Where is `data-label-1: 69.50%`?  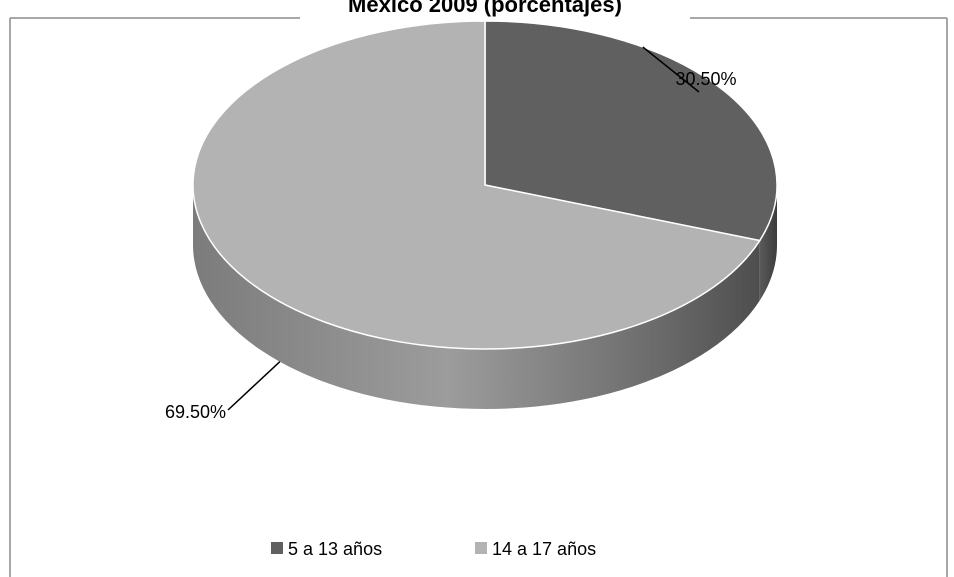 data-label-1: 69.50% is located at coordinates (195, 412).